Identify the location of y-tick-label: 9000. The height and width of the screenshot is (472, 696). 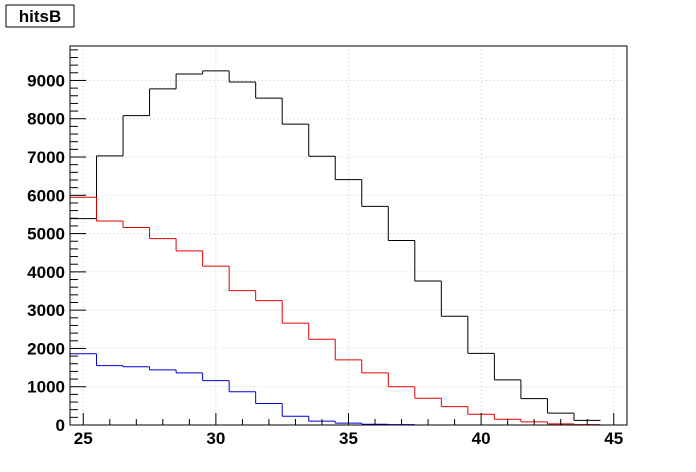
(46, 80).